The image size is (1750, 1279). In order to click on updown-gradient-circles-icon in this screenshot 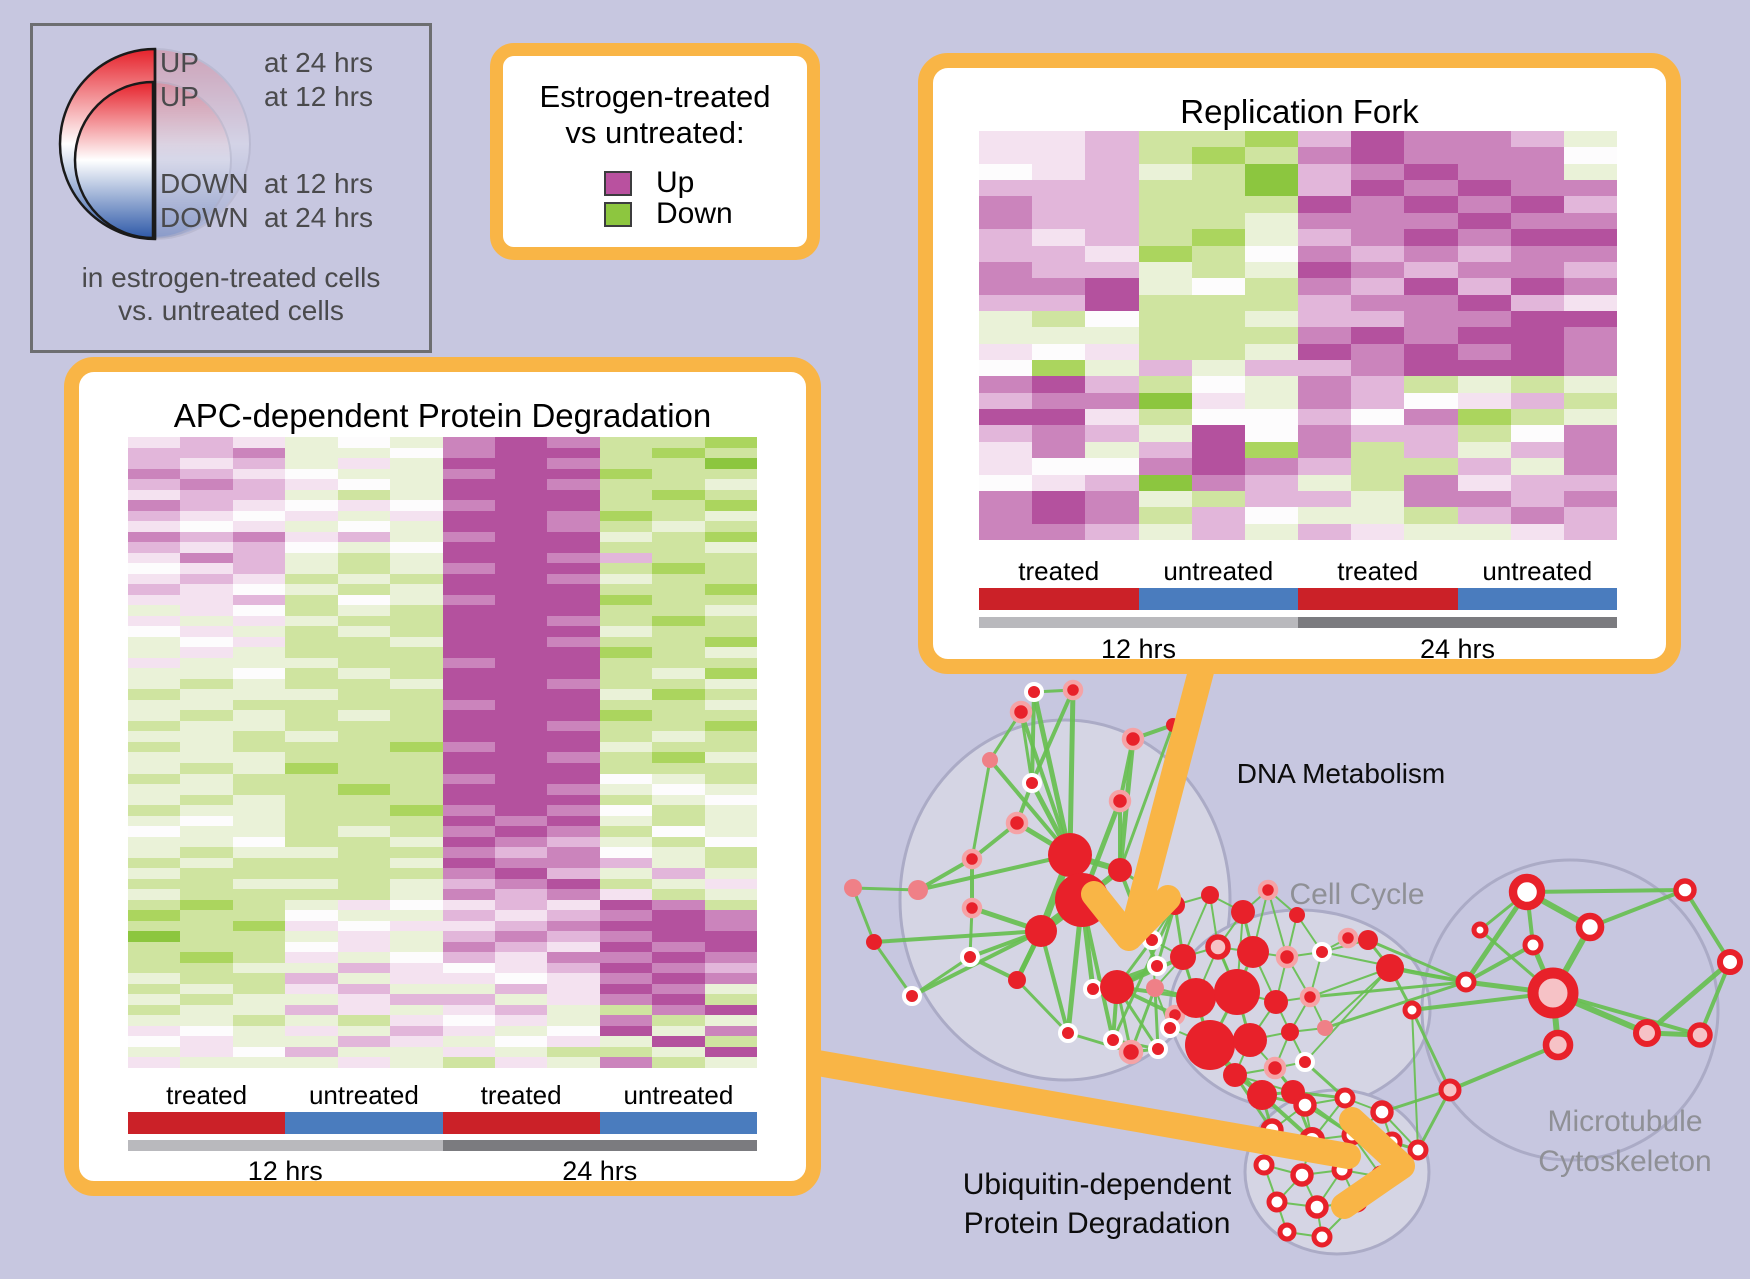, I will do `click(154, 144)`.